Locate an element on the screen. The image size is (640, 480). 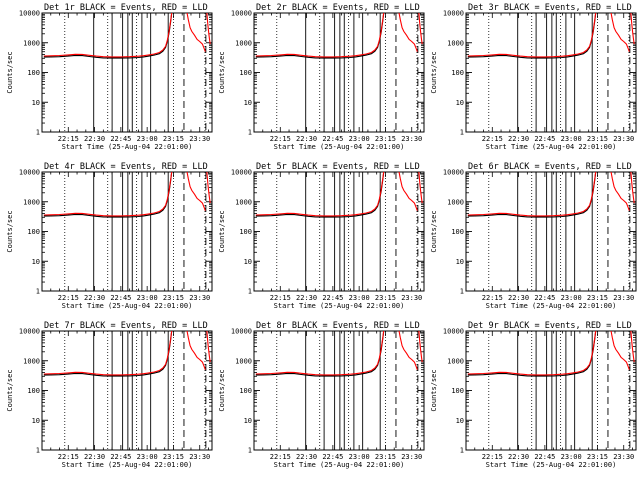
panel-title: Det 8r BLACK = Events, RED = LLD is located at coordinates (338, 326).